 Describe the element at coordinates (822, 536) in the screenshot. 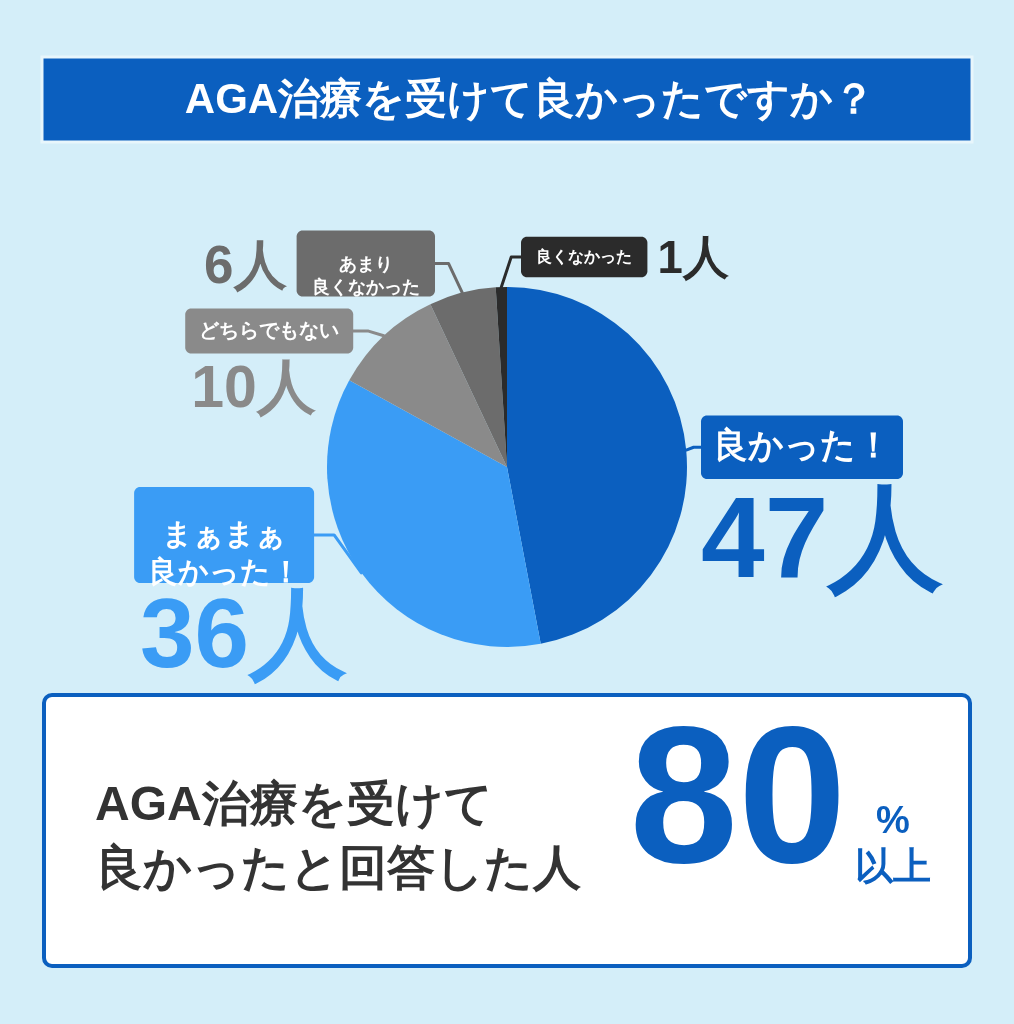

I see `data-label: 47人` at that location.